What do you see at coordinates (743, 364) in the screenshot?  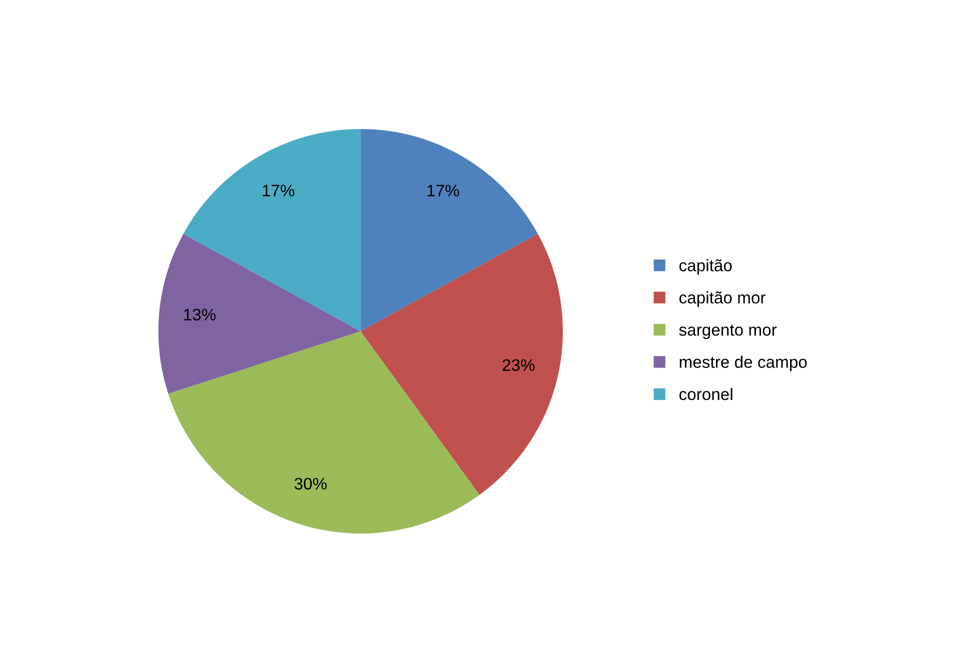 I see `legend-label: mestre de campo` at bounding box center [743, 364].